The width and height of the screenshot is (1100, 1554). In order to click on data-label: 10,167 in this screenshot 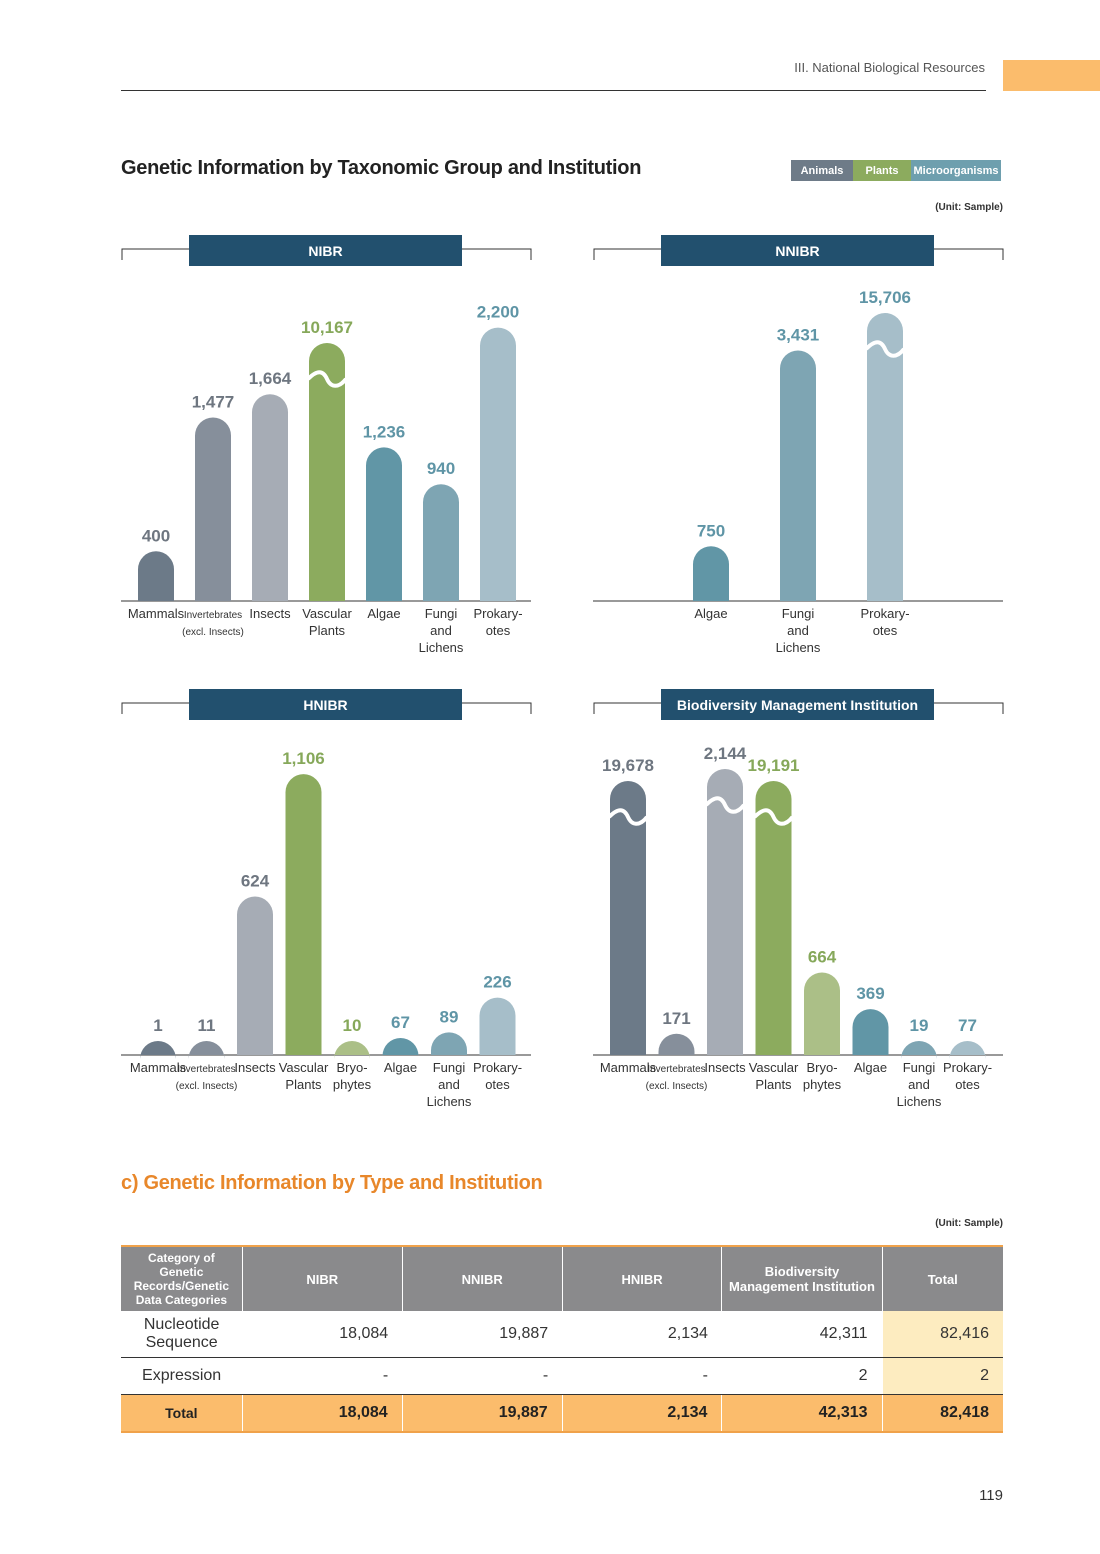, I will do `click(327, 327)`.